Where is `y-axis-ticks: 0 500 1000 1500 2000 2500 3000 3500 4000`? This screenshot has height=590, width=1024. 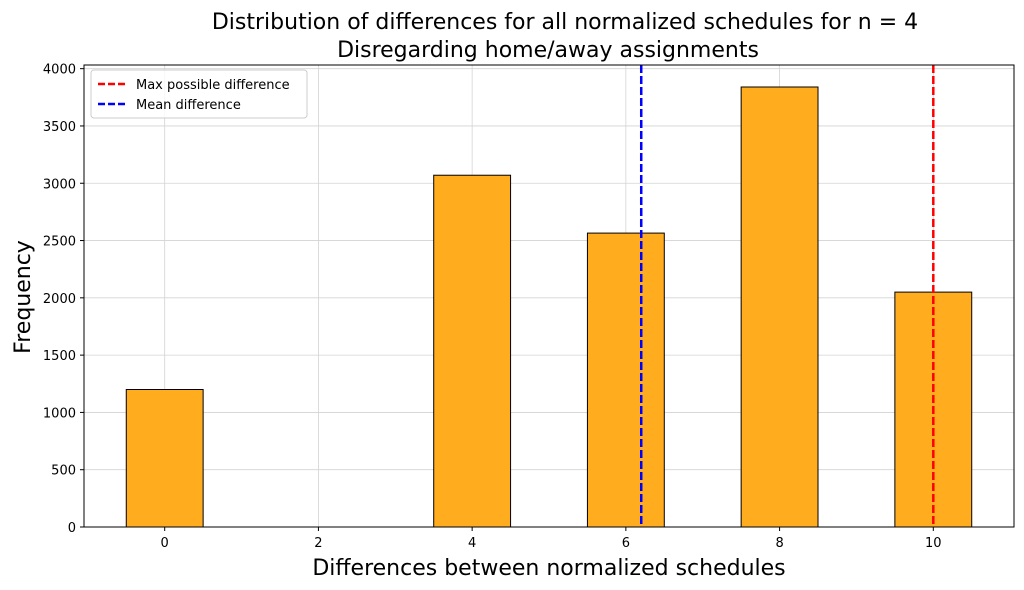
y-axis-ticks: 0 500 1000 1500 2000 2500 3000 3500 4000 is located at coordinates (63, 299).